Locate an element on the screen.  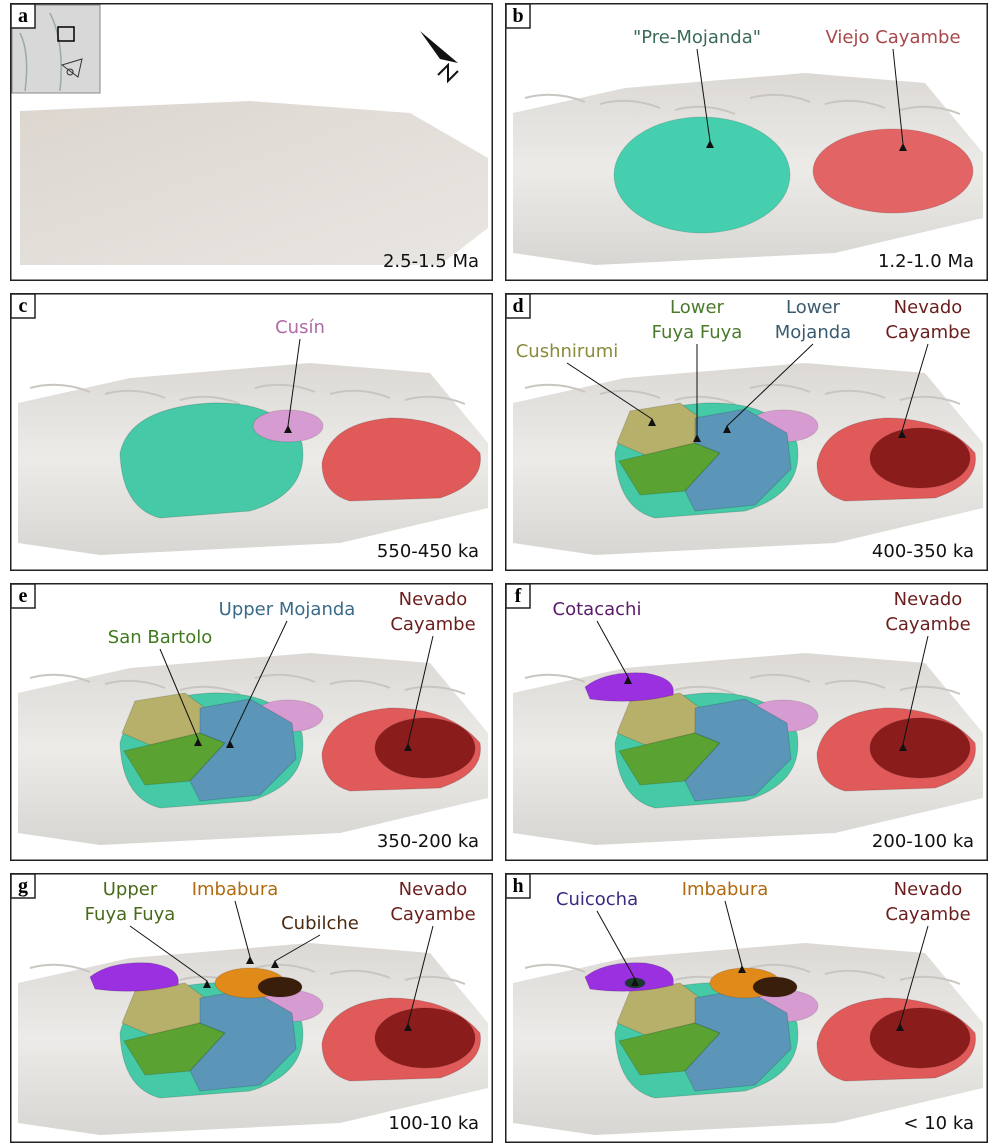
volcano-label: Upper Mojanda is located at coordinates (287, 609).